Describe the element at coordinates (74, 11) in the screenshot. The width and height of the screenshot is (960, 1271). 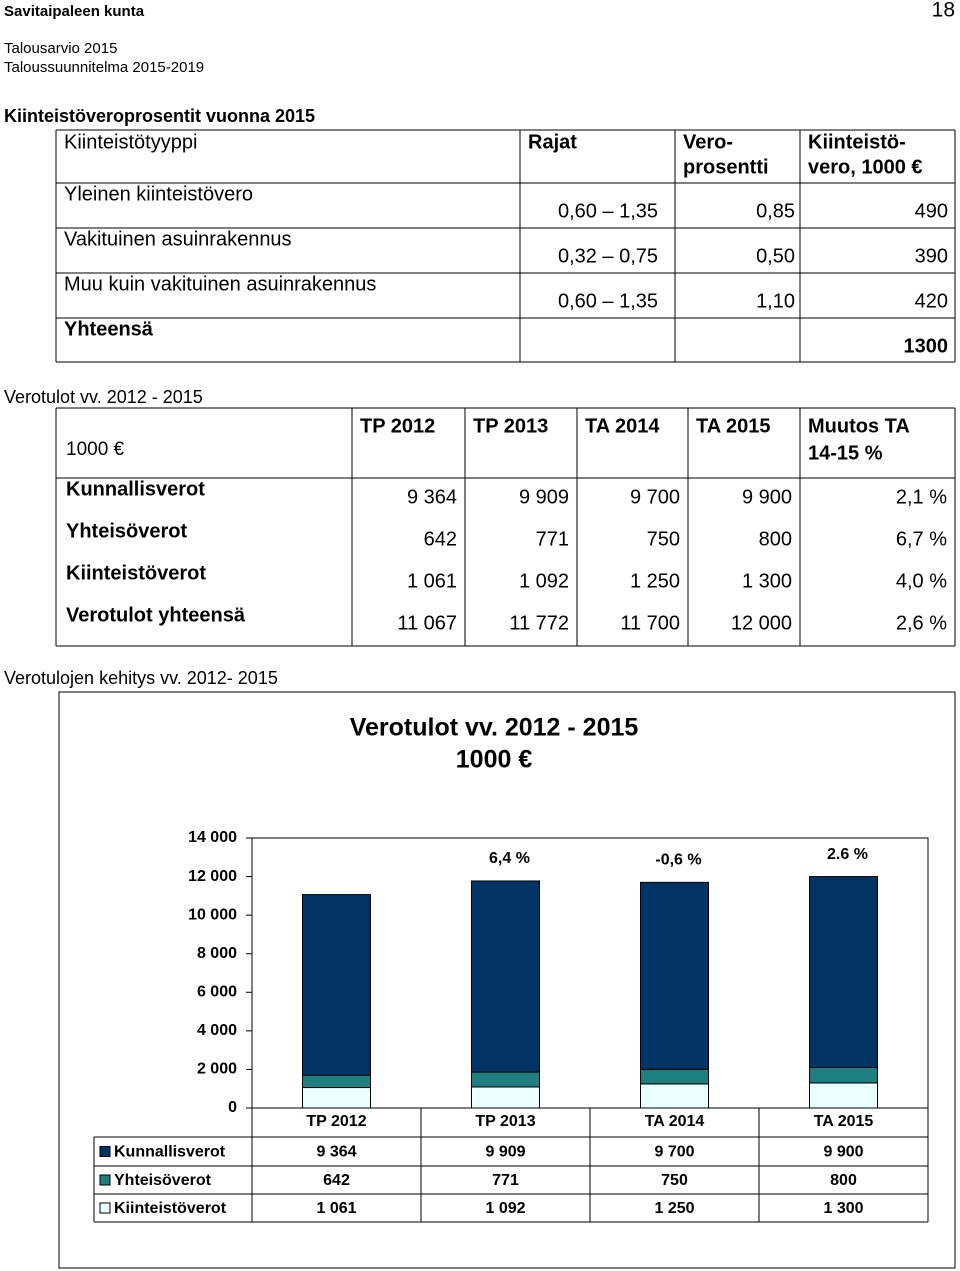
I see `org-name: Savitaipaleen kunta` at that location.